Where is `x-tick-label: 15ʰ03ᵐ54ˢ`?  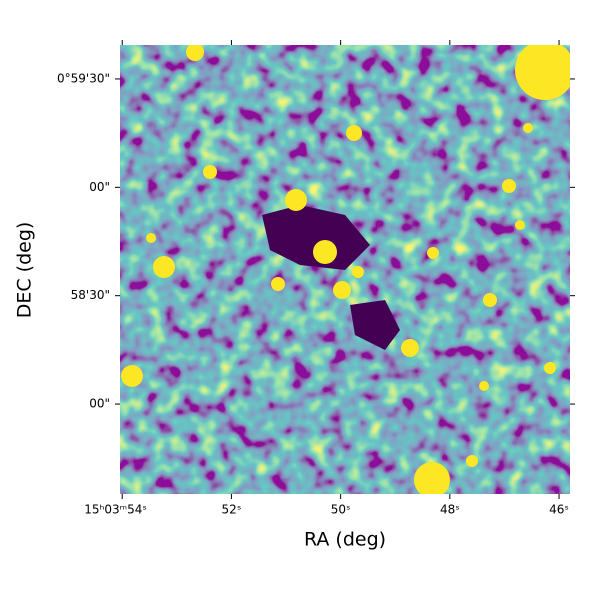 x-tick-label: 15ʰ03ᵐ54ˢ is located at coordinates (115, 510).